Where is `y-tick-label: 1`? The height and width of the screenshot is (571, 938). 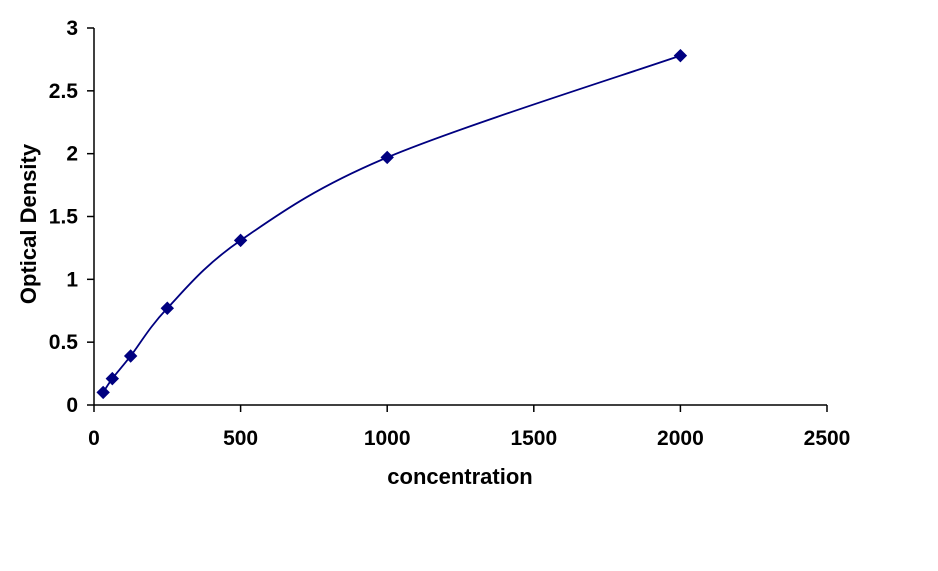 y-tick-label: 1 is located at coordinates (72, 279).